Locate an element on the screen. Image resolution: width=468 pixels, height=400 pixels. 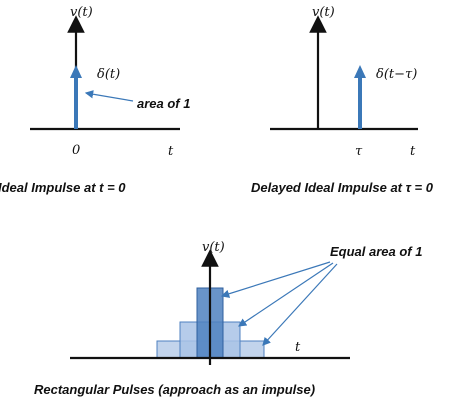
delayed-impulse-arrowhead is located at coordinates (360, 71).